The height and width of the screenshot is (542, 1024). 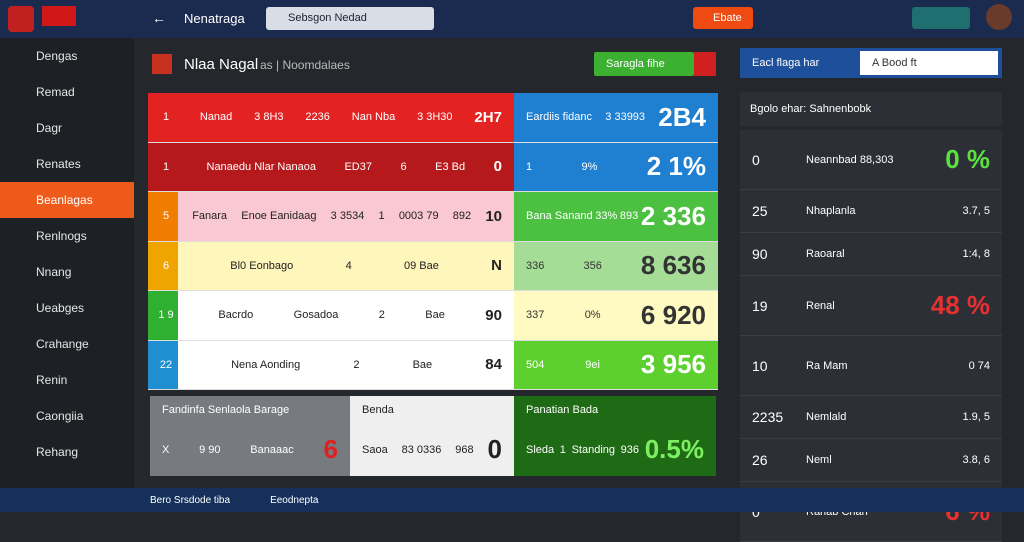 I want to click on ranking-cell: 3.8, 6, so click(x=976, y=460).